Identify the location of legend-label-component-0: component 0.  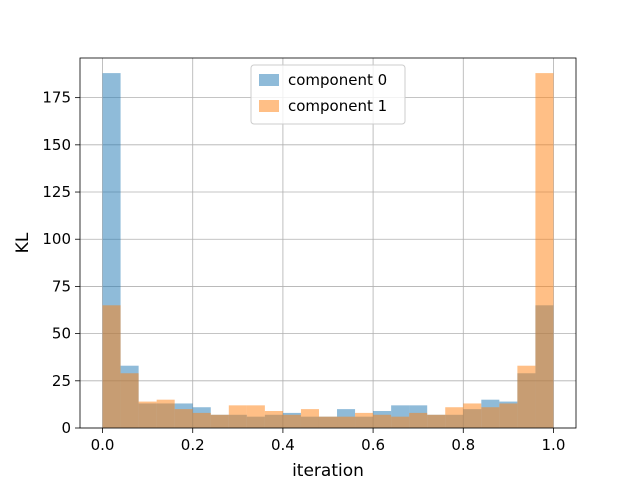
(337, 80).